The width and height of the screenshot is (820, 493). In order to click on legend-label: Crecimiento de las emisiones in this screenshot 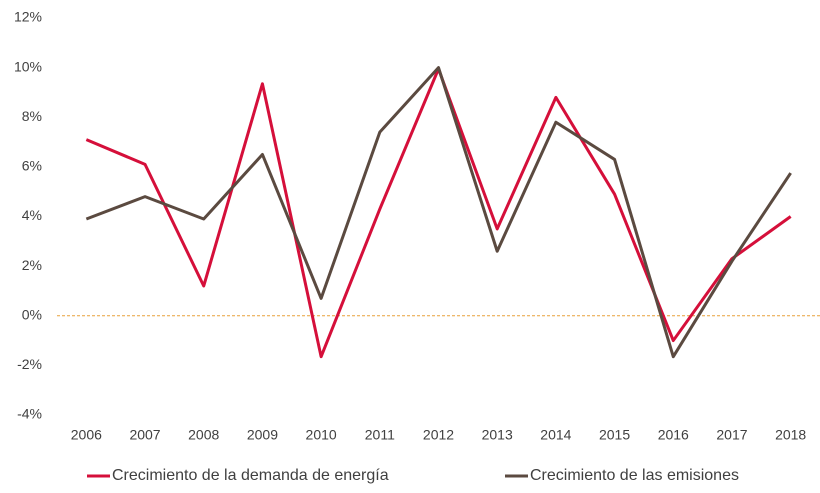, I will do `click(634, 475)`.